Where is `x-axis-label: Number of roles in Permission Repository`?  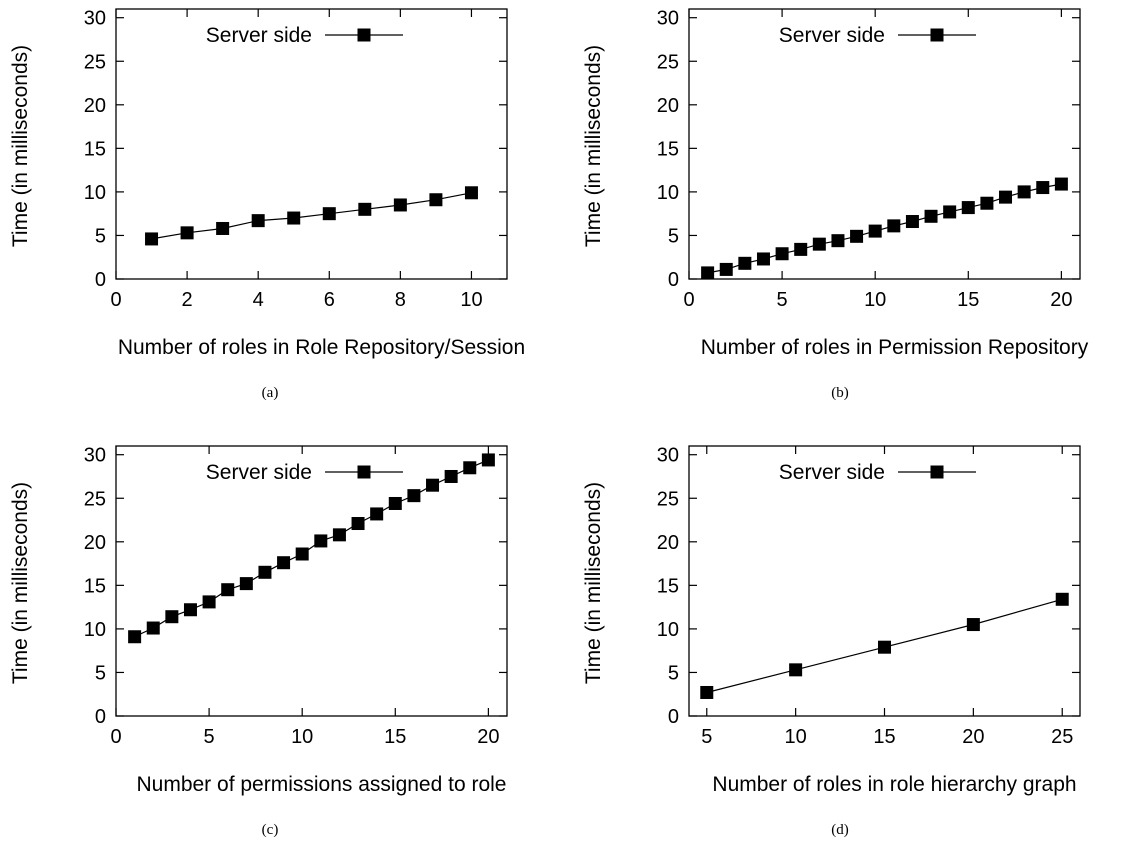 x-axis-label: Number of roles in Permission Repository is located at coordinates (895, 347).